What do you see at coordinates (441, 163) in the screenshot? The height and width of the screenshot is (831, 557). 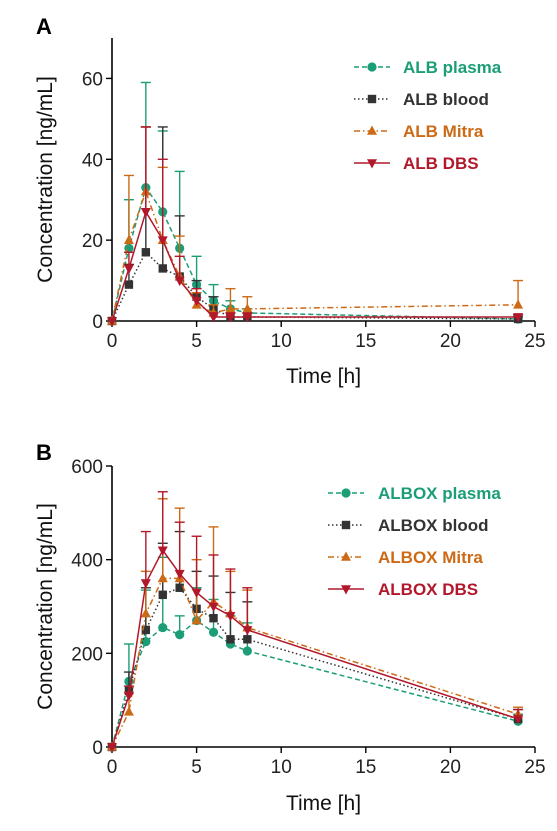 I see `legend-label: ALB DBS` at bounding box center [441, 163].